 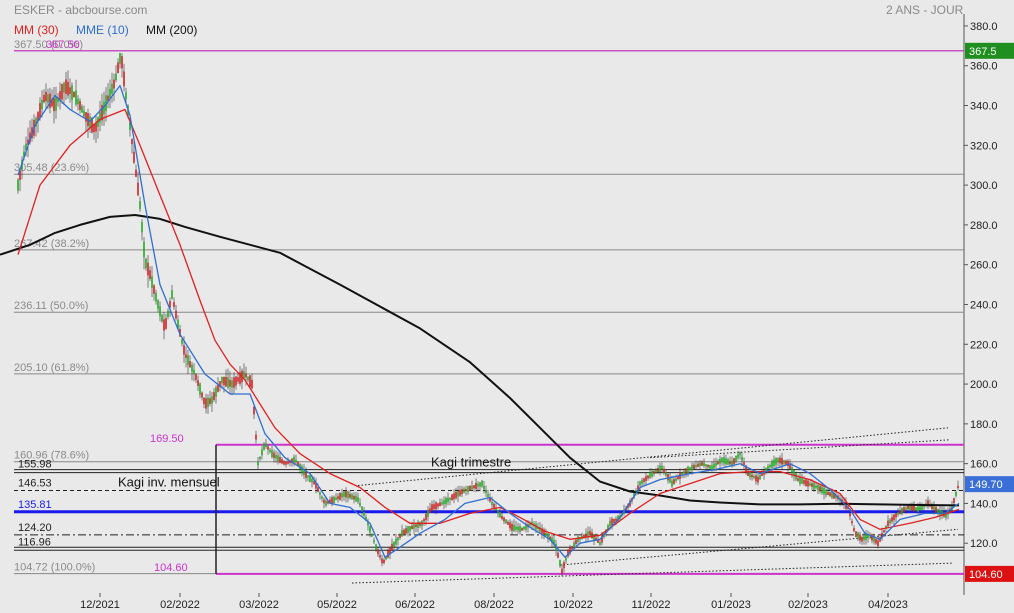 What do you see at coordinates (888, 605) in the screenshot?
I see `x-tick-label: 04/2023` at bounding box center [888, 605].